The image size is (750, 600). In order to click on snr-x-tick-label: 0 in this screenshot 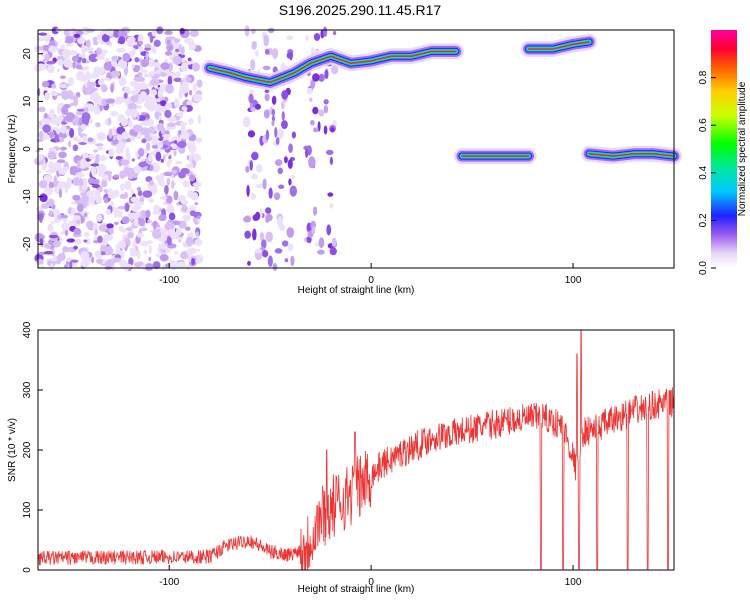, I will do `click(371, 582)`.